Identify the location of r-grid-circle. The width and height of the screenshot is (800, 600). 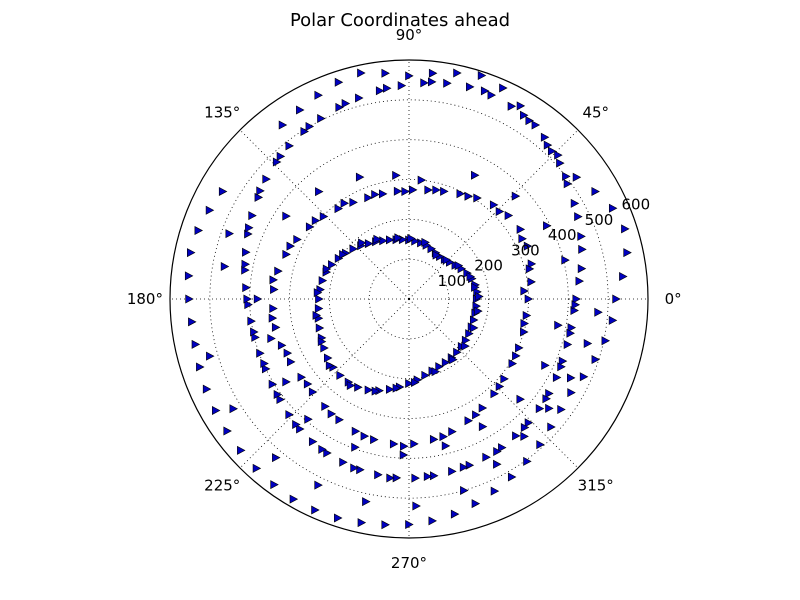
(409, 299).